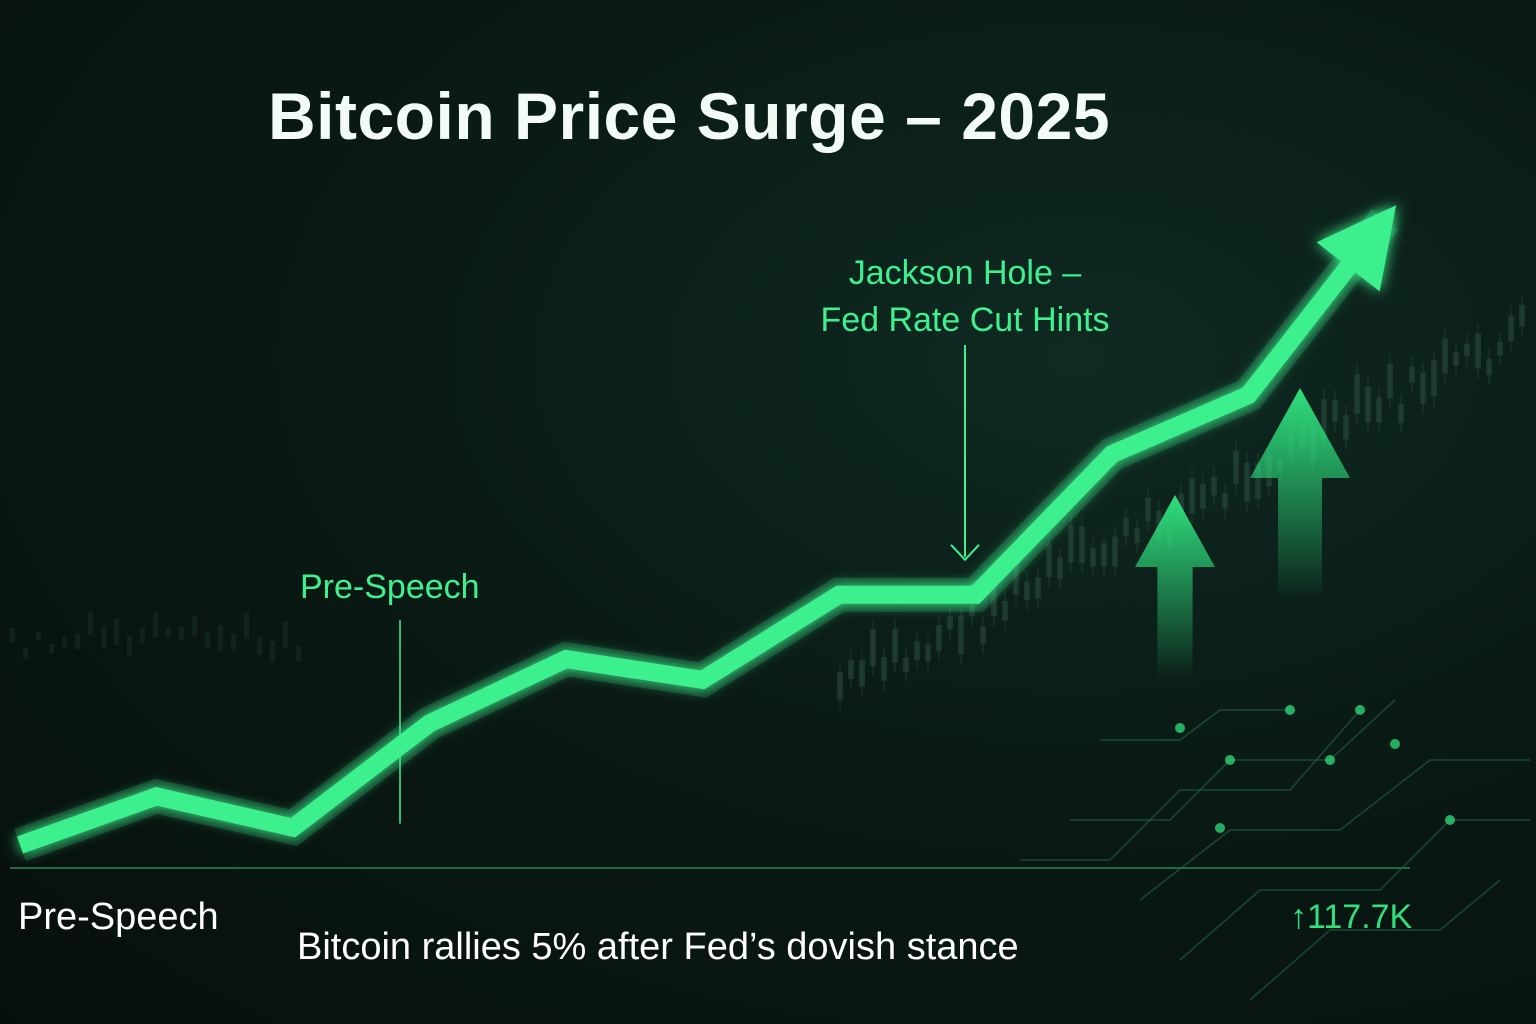 The height and width of the screenshot is (1024, 1536). Describe the element at coordinates (965, 320) in the screenshot. I see `annotation-jackson-hole-line-2: Fed Rate Cut Hints` at that location.